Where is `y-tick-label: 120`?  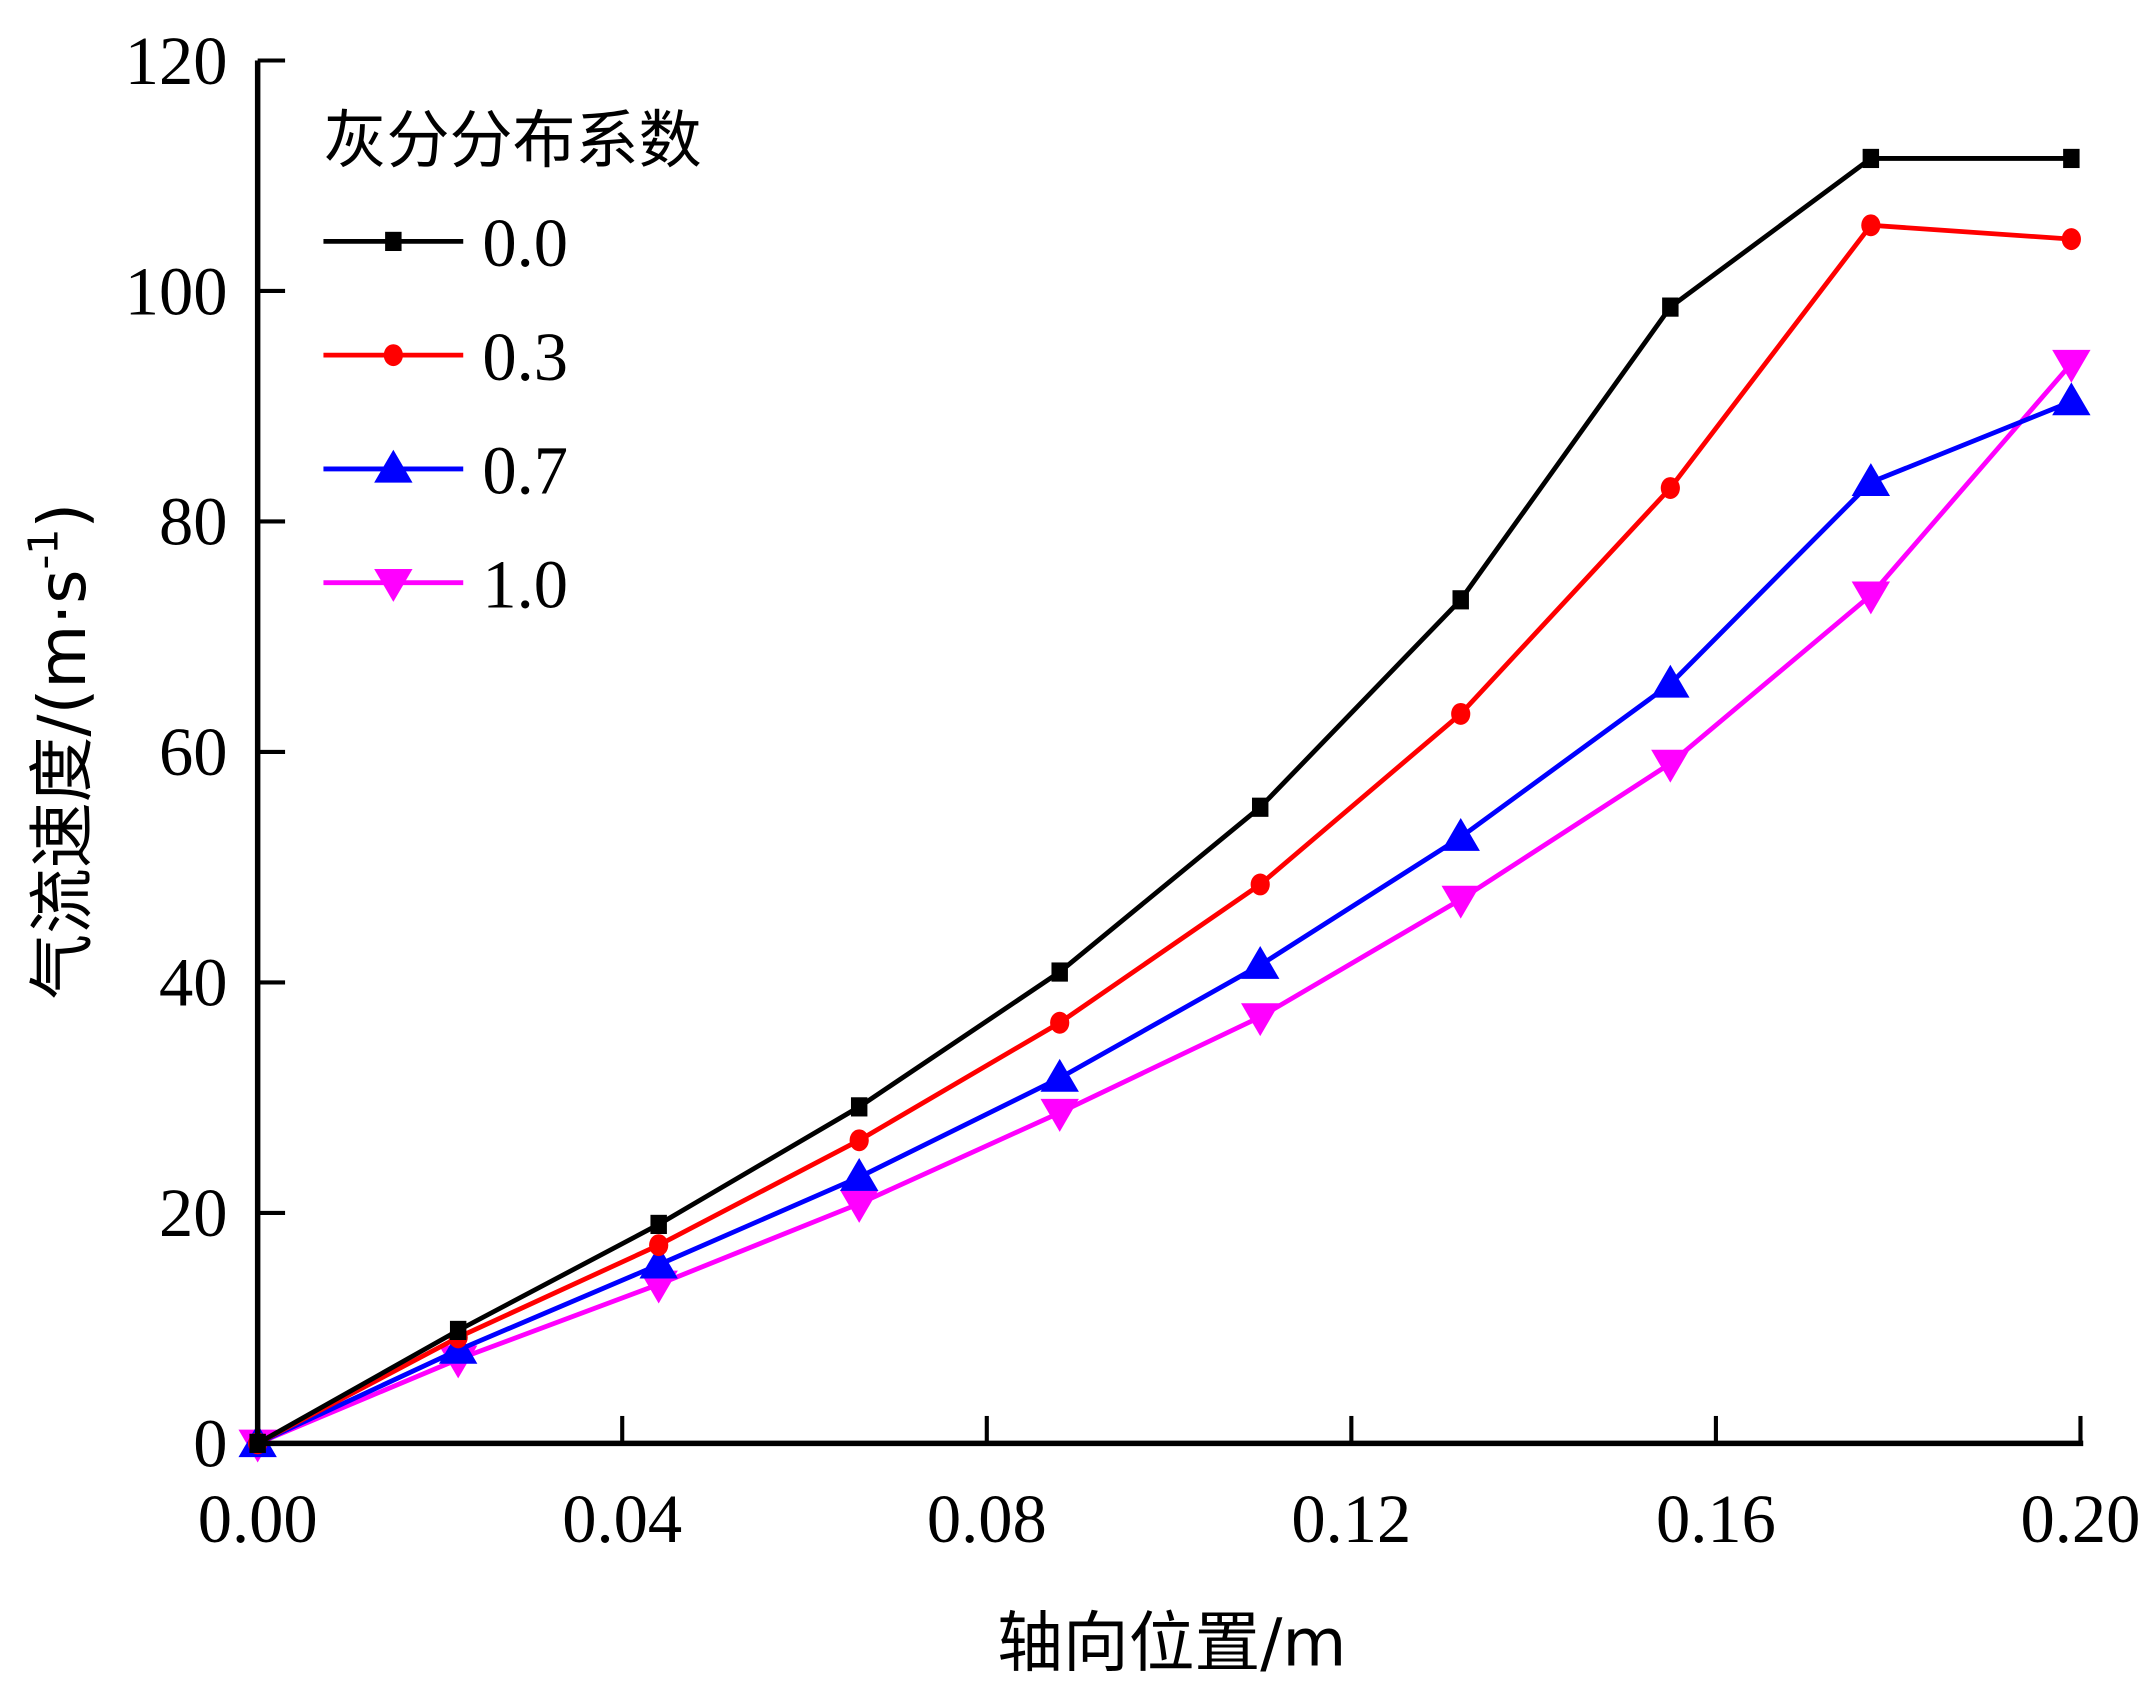 y-tick-label: 120 is located at coordinates (176, 61).